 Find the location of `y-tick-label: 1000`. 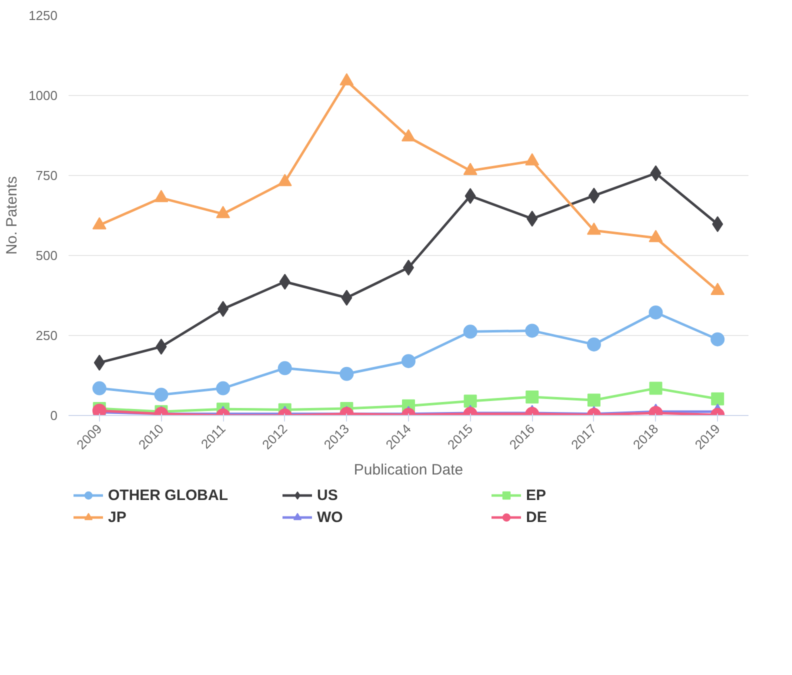

y-tick-label: 1000 is located at coordinates (43, 95).